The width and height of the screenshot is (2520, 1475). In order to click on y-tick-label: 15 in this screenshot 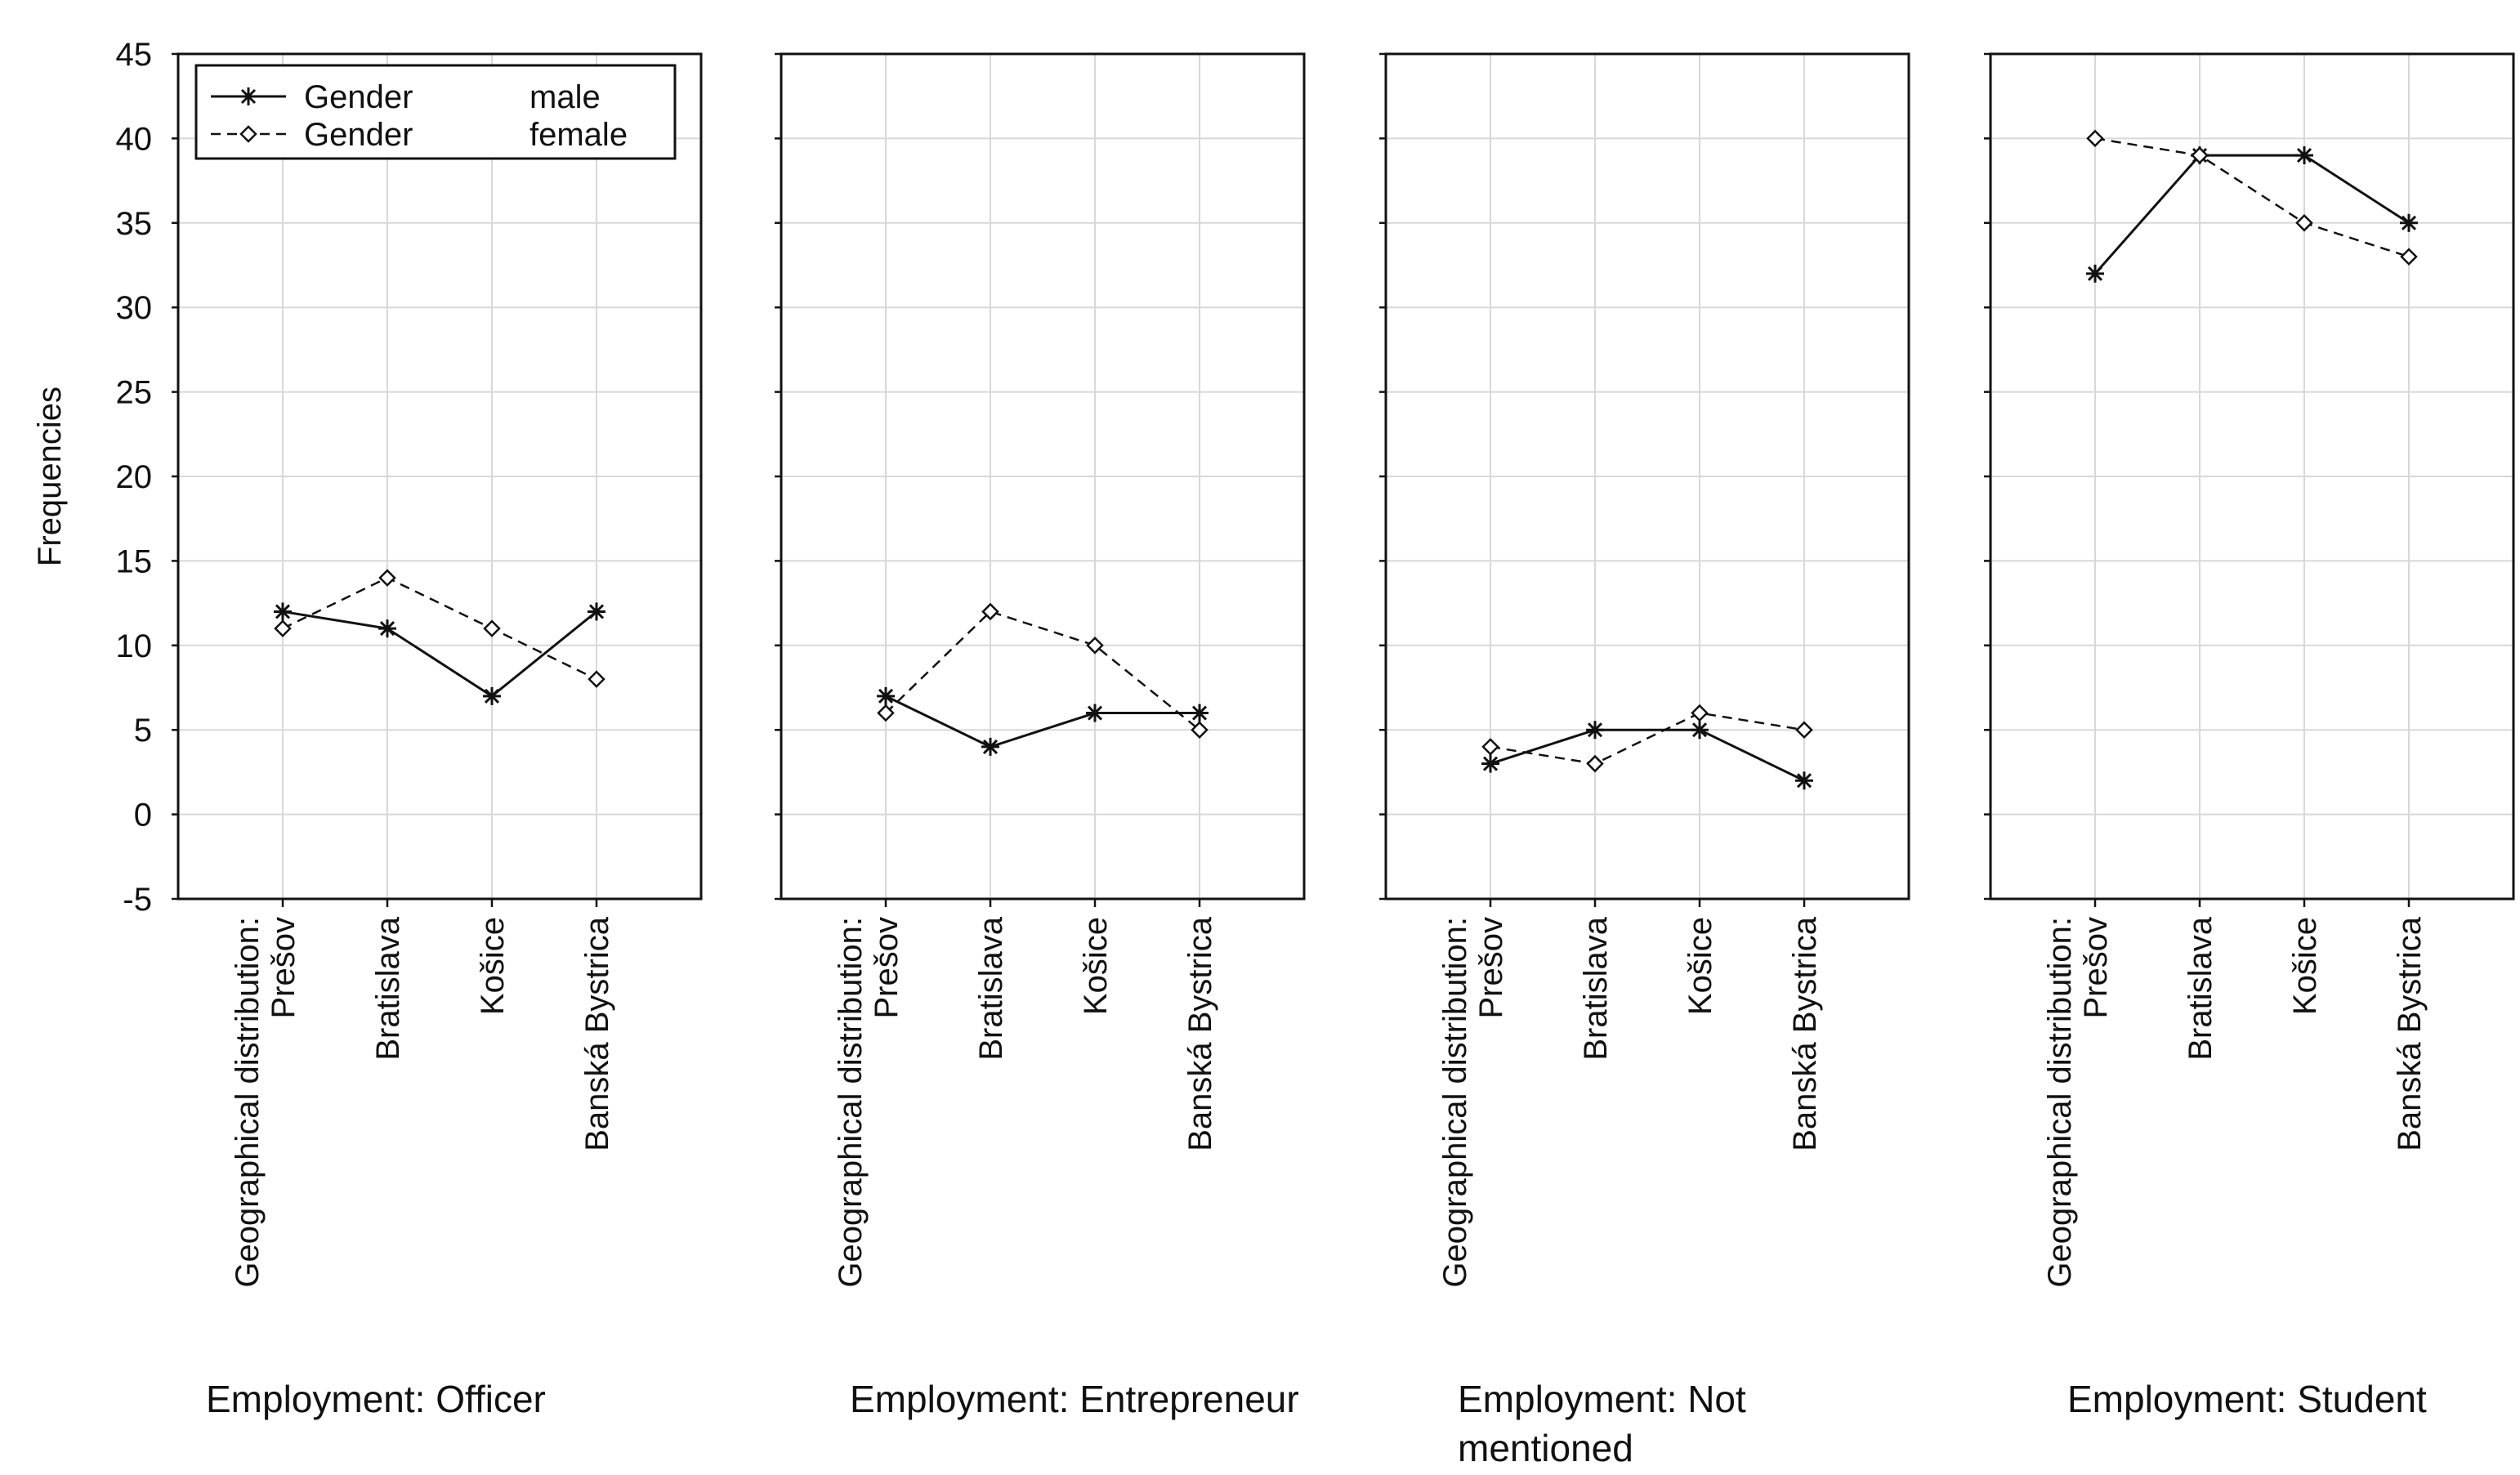, I will do `click(134, 561)`.